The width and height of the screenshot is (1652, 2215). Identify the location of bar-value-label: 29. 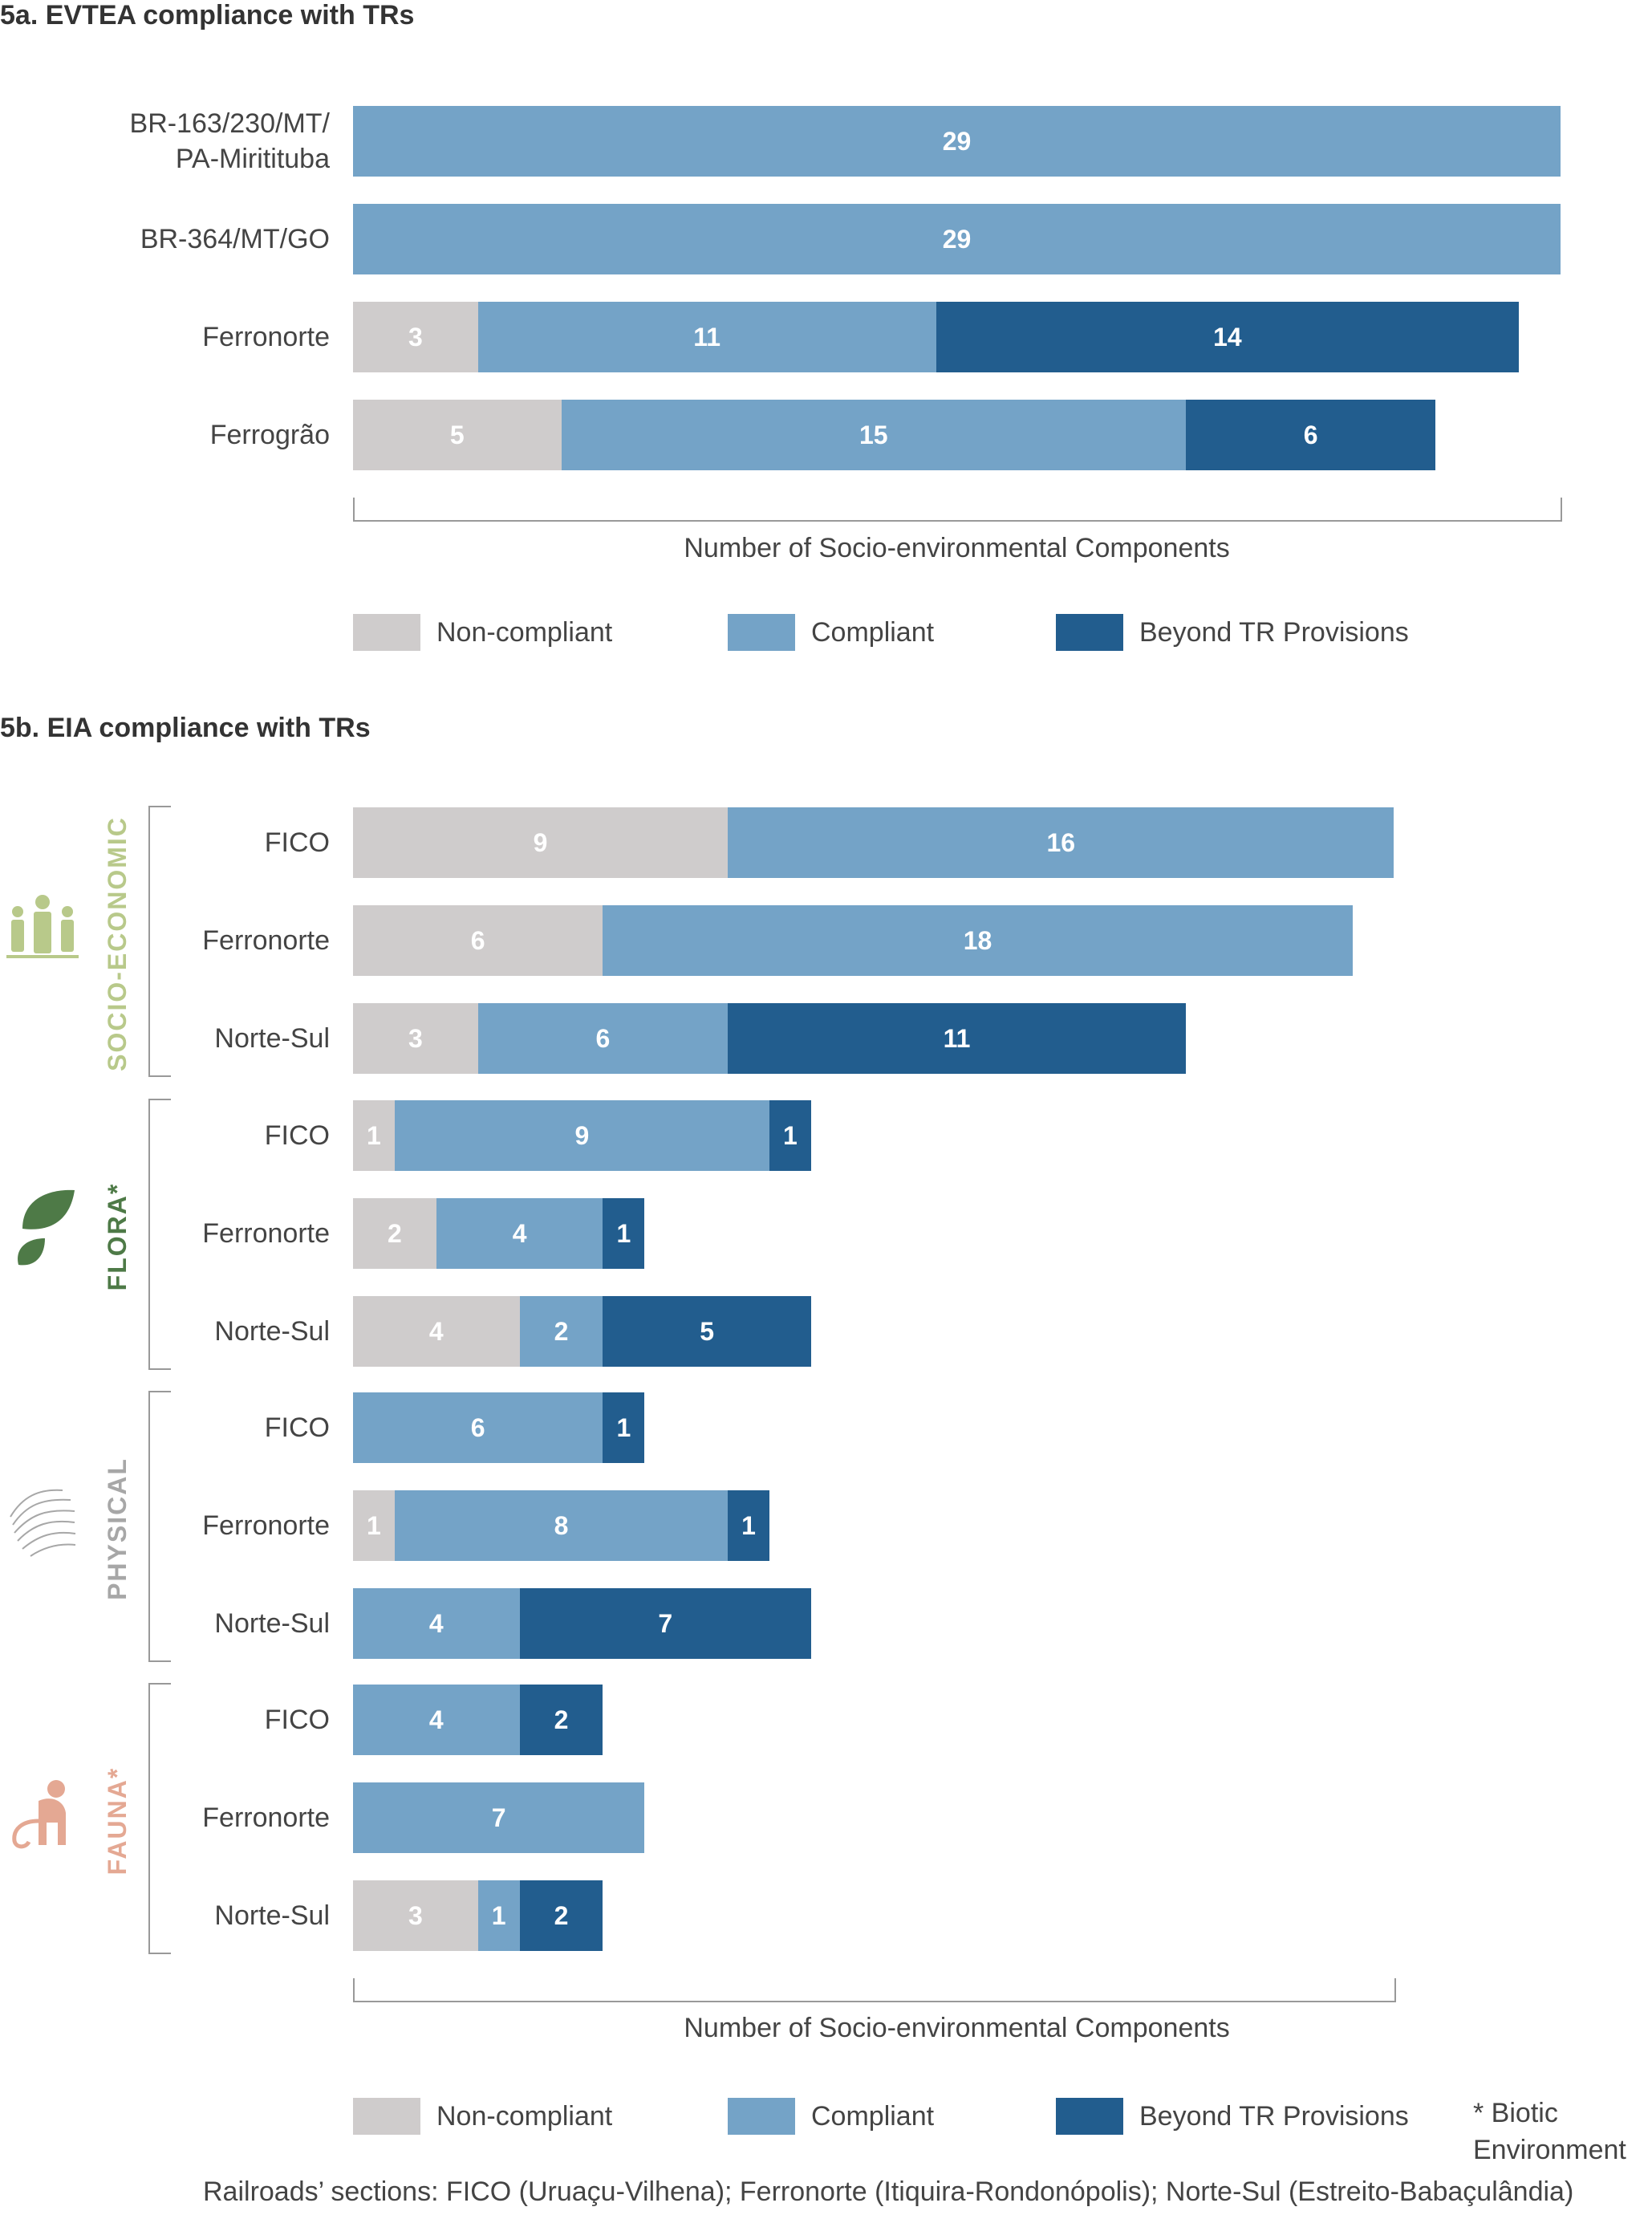
(957, 141).